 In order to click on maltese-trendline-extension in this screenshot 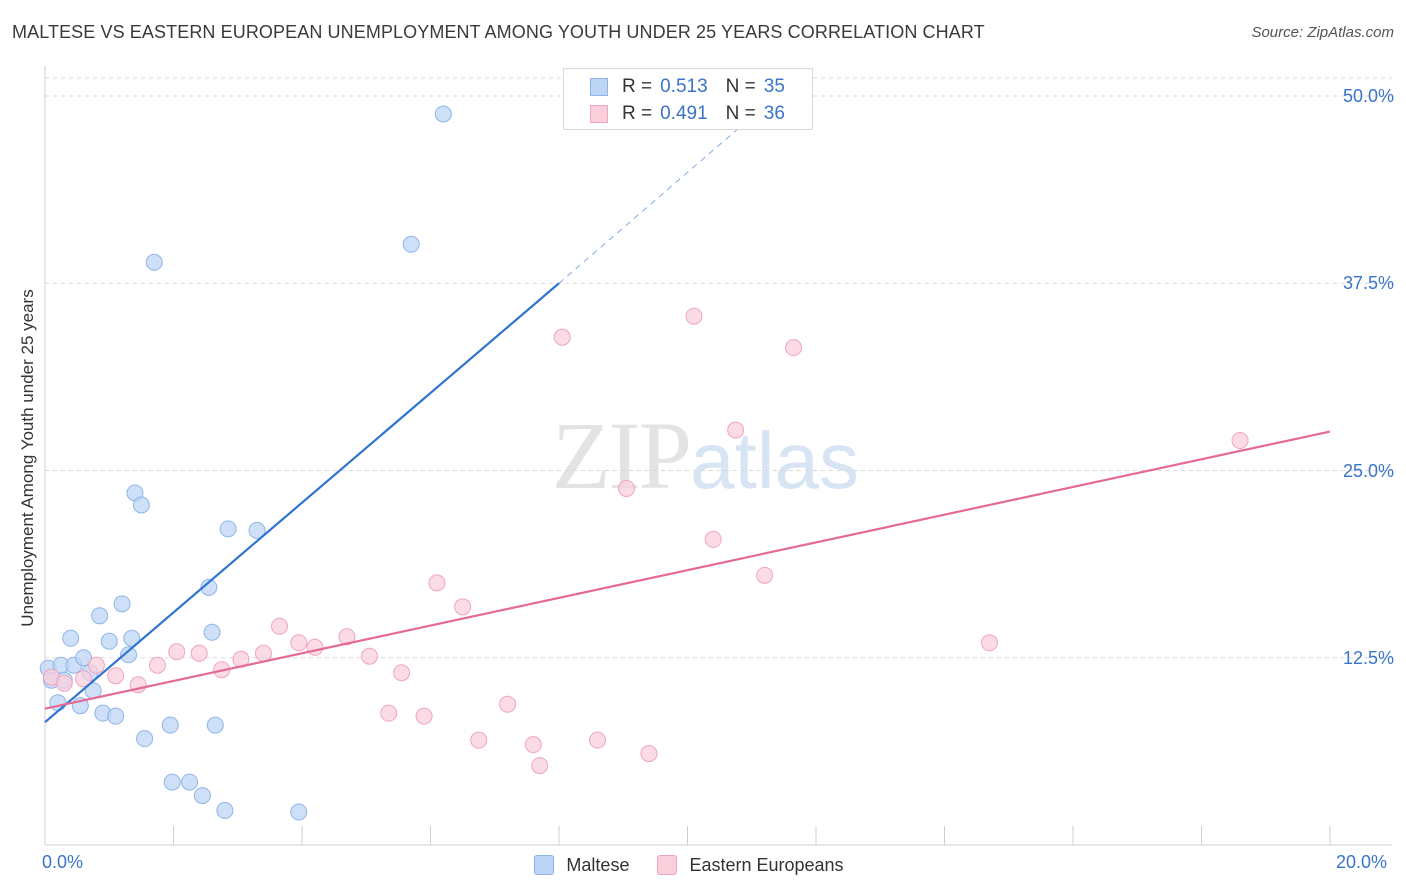, I will do `click(655, 200)`.